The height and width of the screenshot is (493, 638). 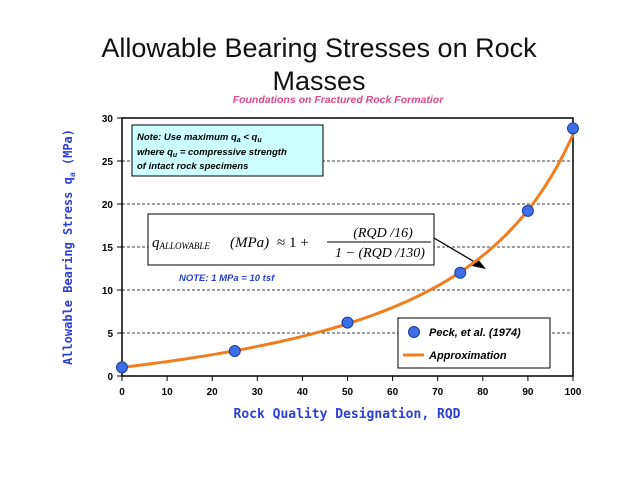 I want to click on y-tick-label: 10, so click(x=108, y=291).